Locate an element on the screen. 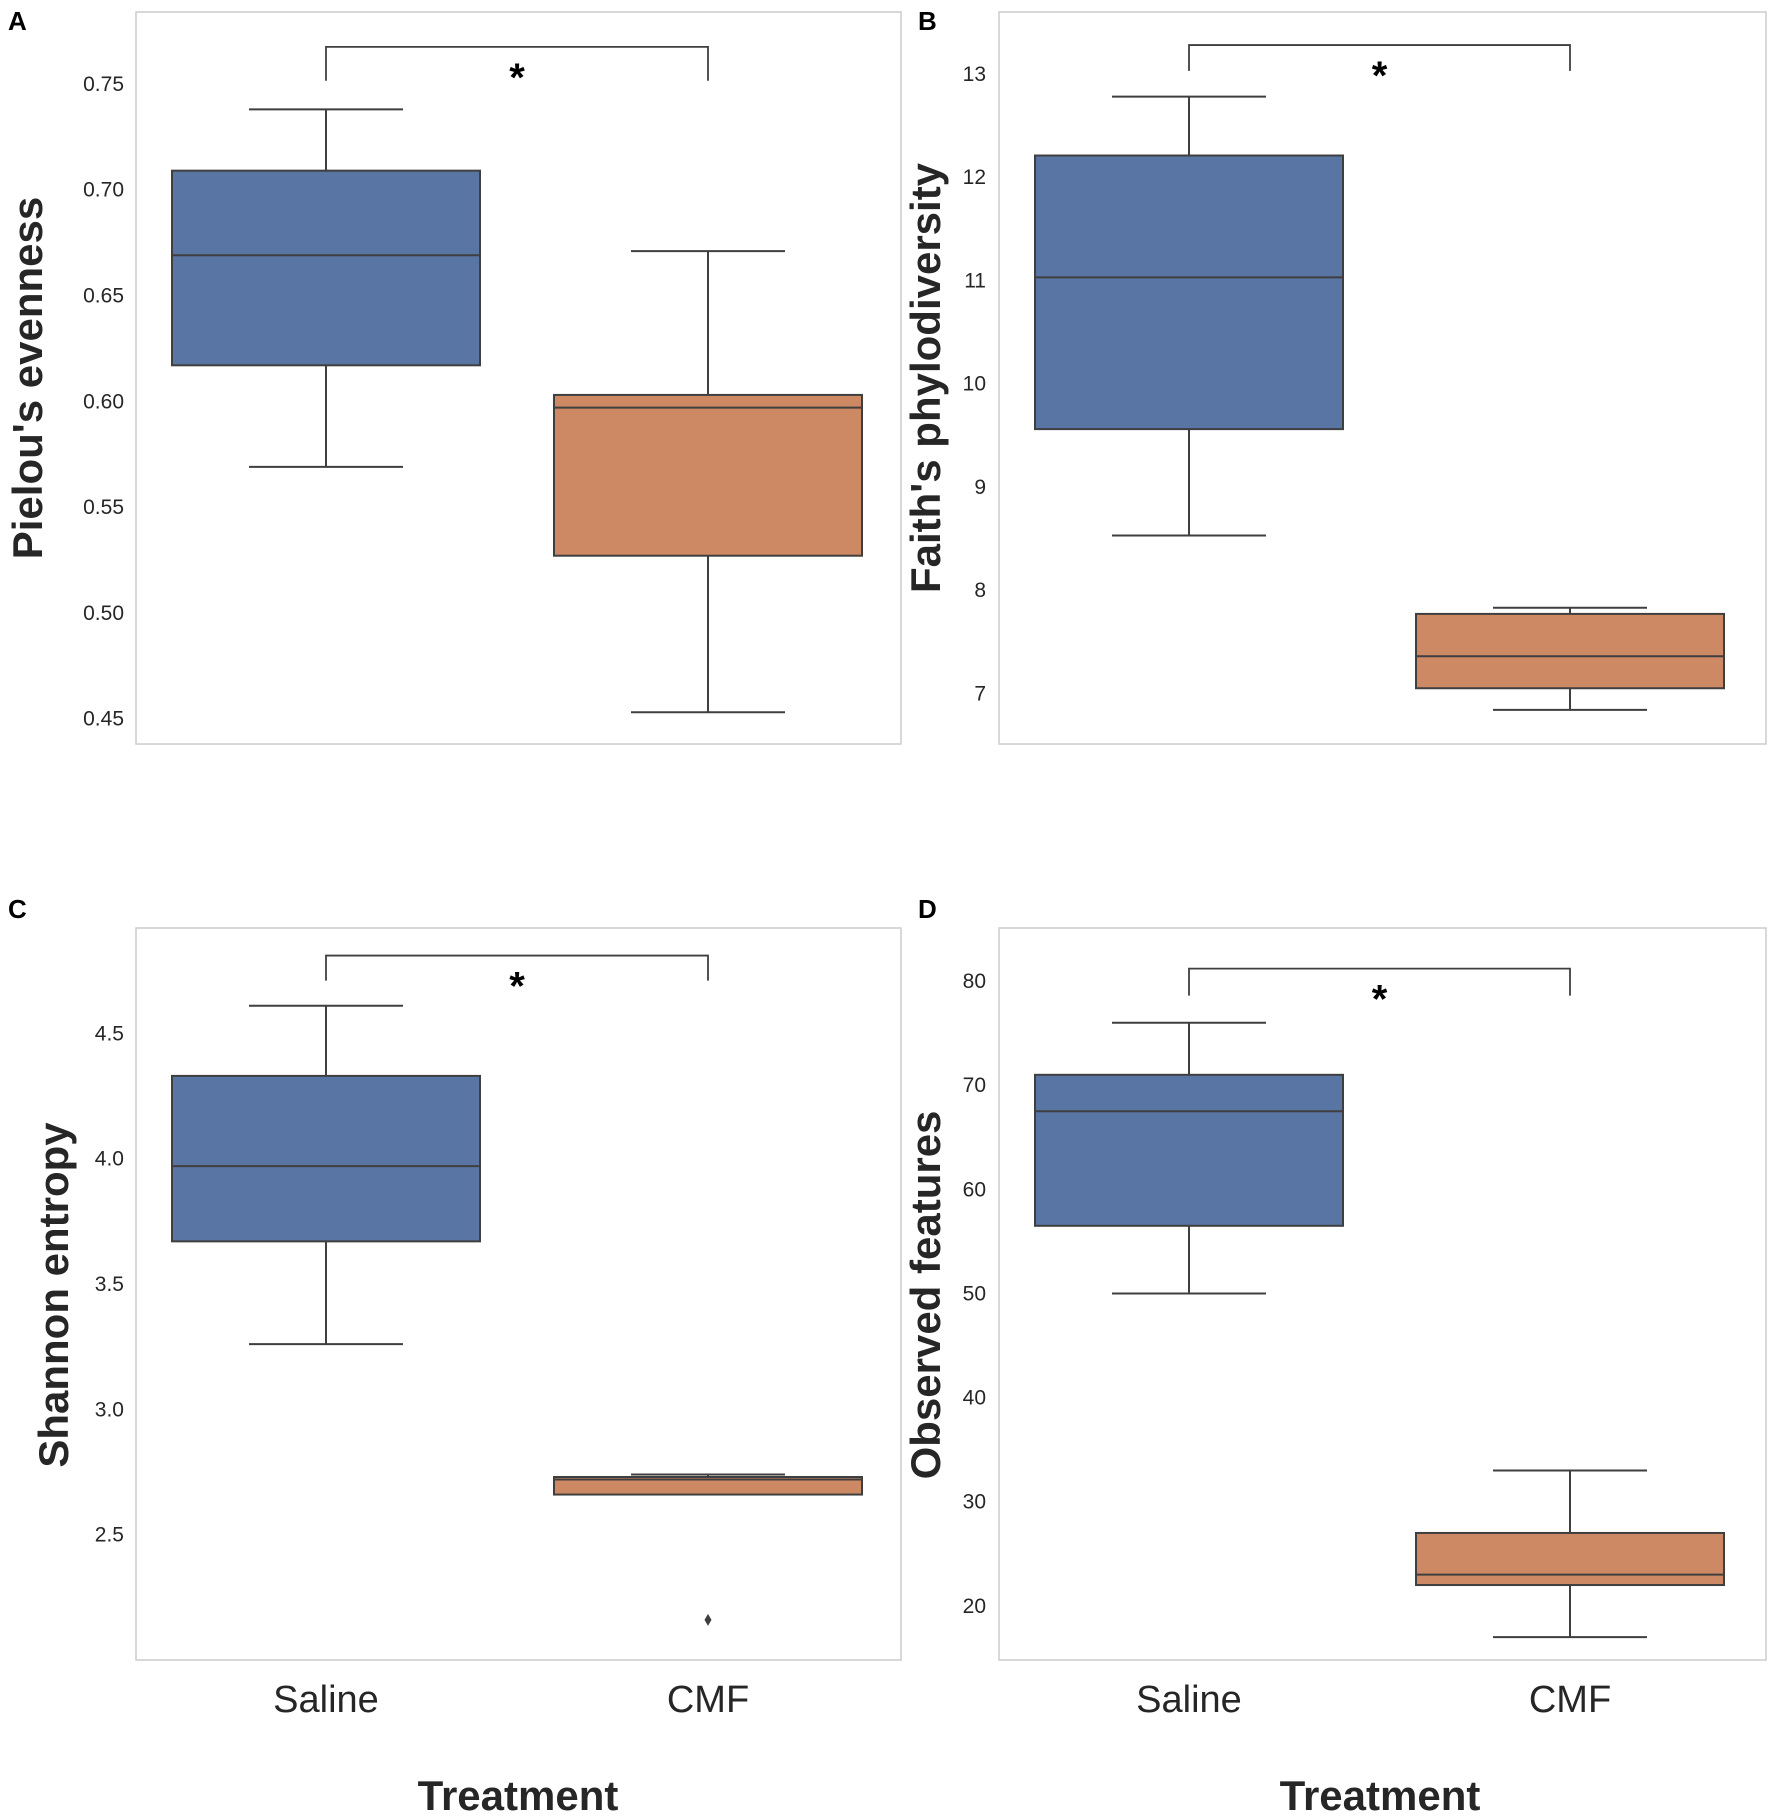 The image size is (1772, 1819). cmf-outlier is located at coordinates (708, 1619).